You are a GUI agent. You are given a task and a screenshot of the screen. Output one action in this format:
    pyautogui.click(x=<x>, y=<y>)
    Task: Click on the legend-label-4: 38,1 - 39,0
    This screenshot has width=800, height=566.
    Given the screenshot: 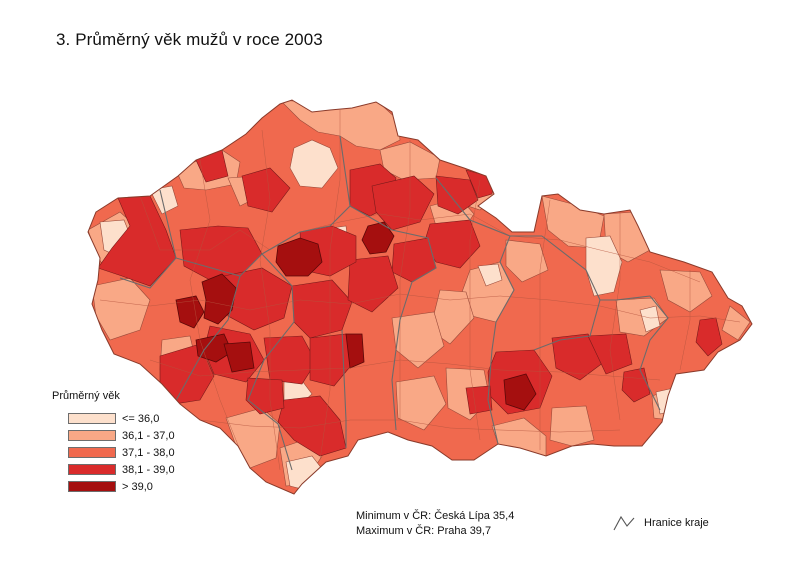 What is the action you would take?
    pyautogui.click(x=148, y=469)
    